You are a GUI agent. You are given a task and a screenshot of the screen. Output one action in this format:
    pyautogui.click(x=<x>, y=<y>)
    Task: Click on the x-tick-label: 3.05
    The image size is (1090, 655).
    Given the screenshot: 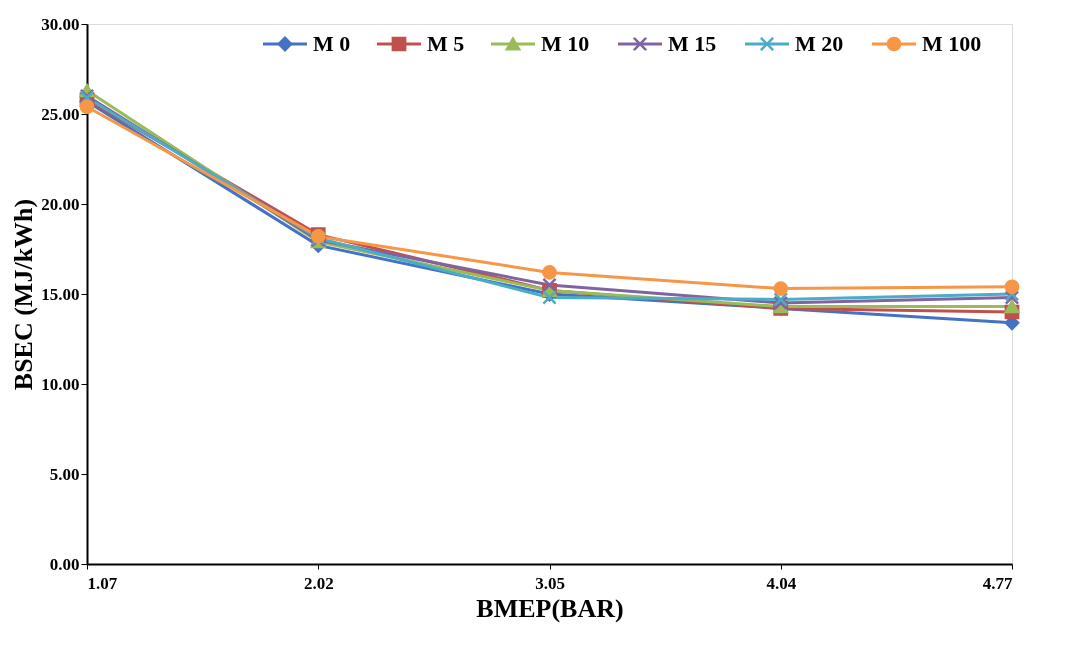 What is the action you would take?
    pyautogui.click(x=550, y=583)
    